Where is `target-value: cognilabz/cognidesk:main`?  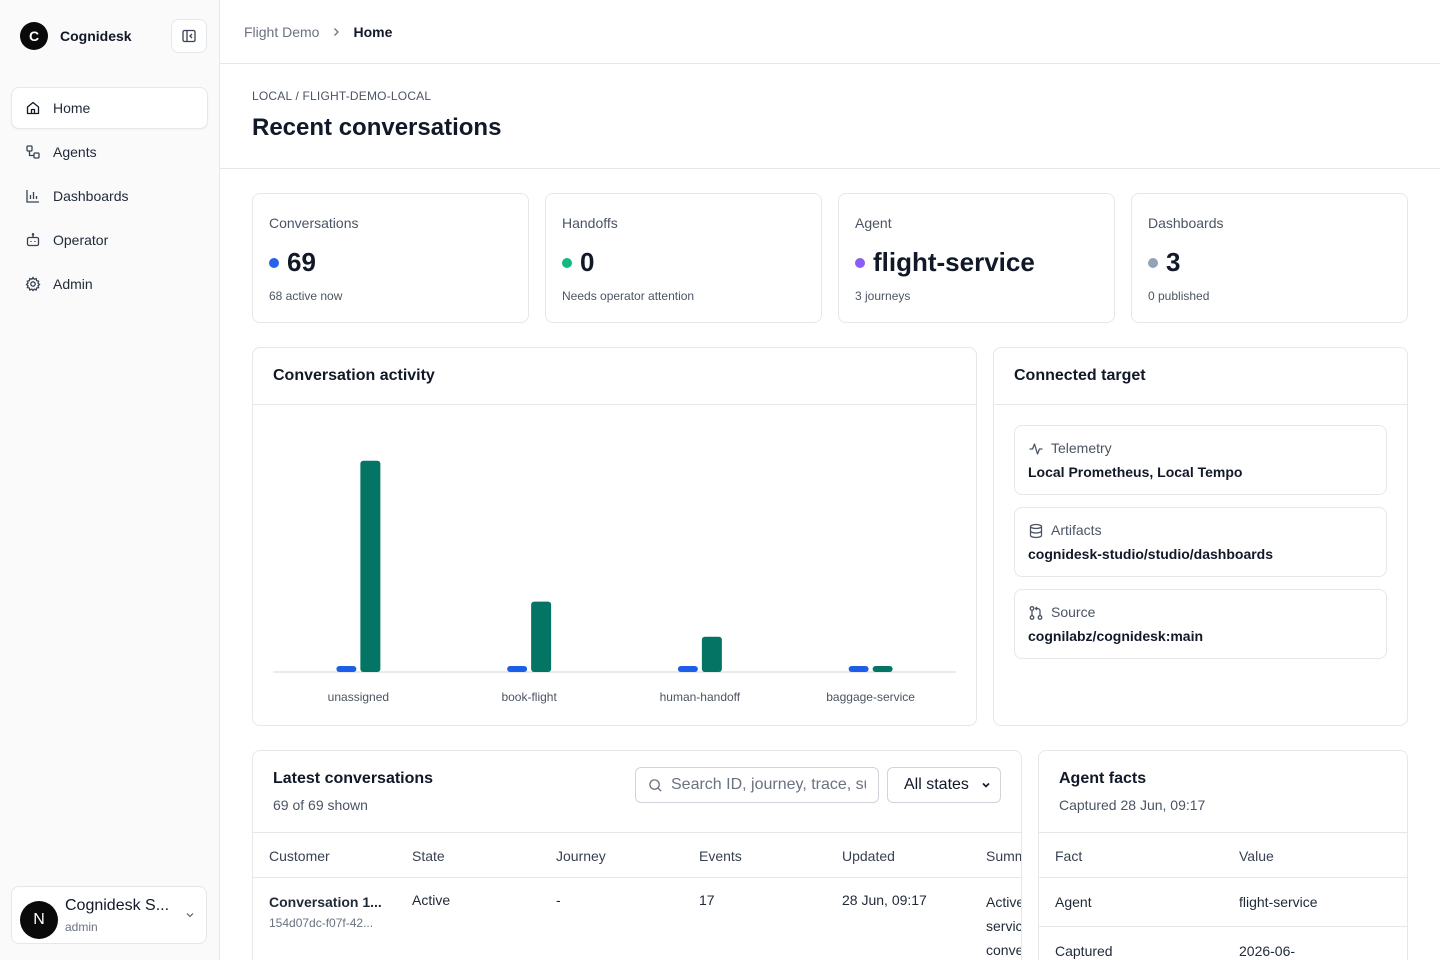 target-value: cognilabz/cognidesk:main is located at coordinates (1116, 636).